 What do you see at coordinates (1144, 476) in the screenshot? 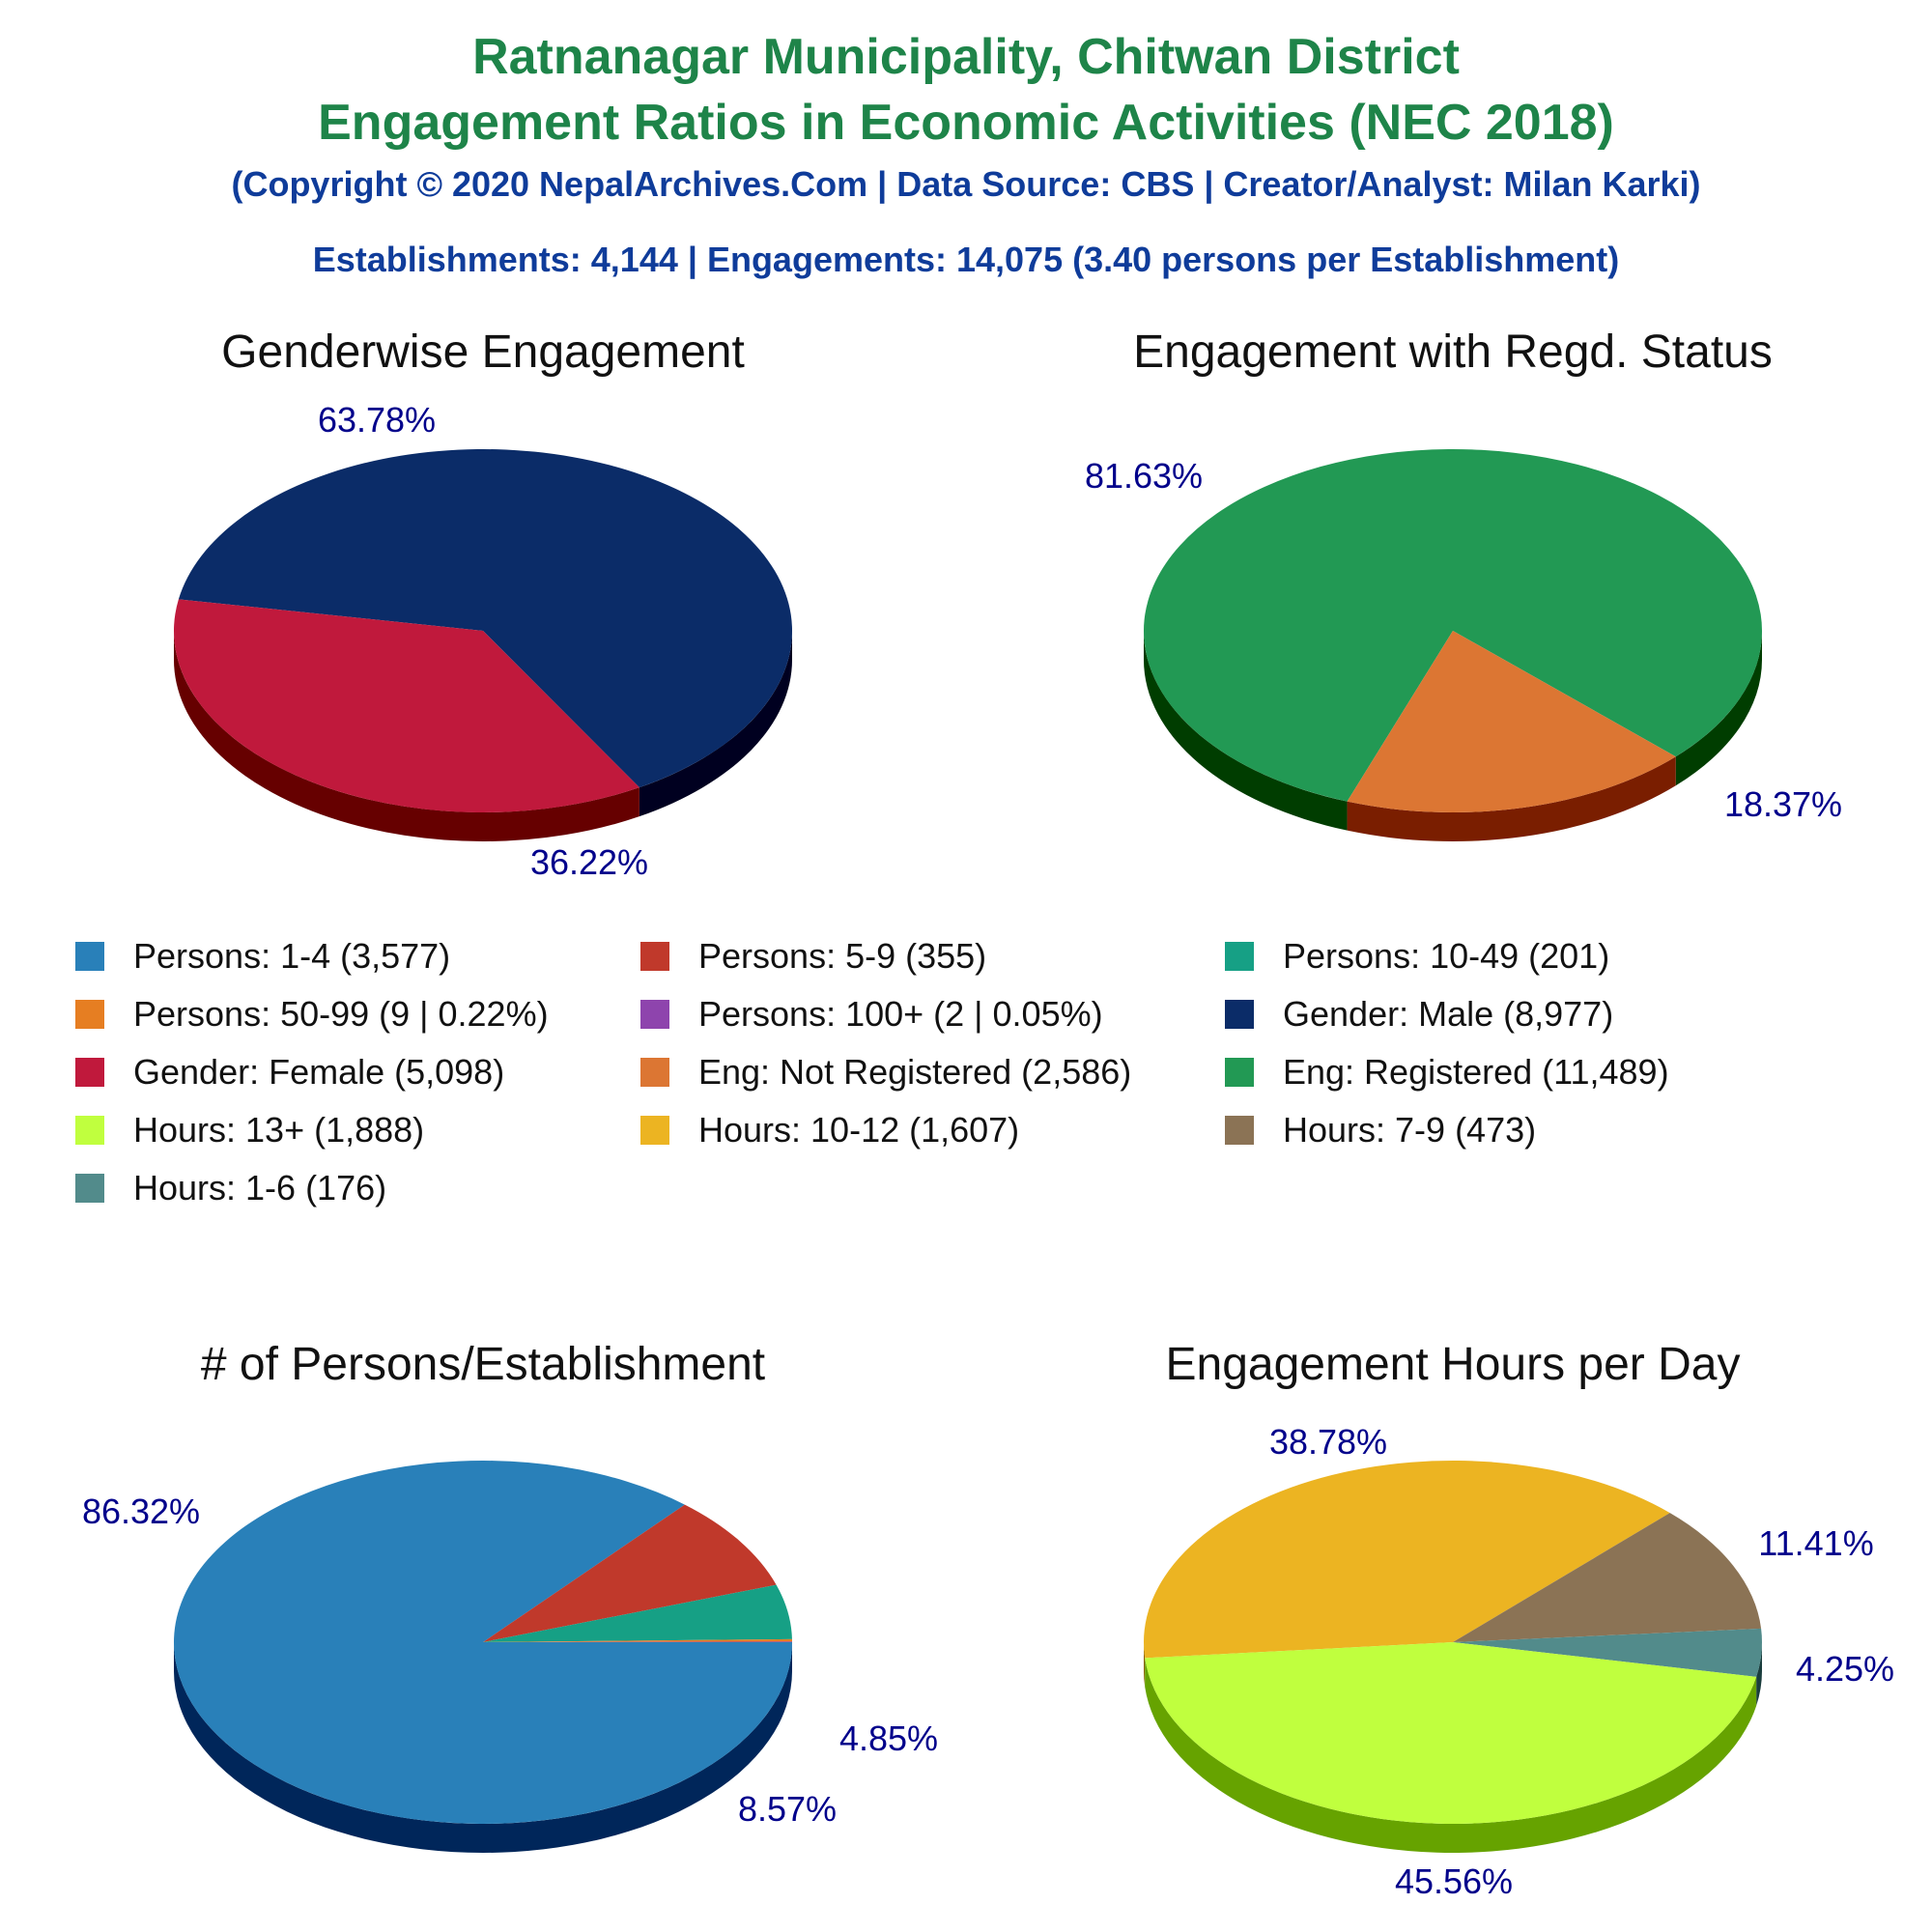
I see `pie-percent-label: 81.63%` at bounding box center [1144, 476].